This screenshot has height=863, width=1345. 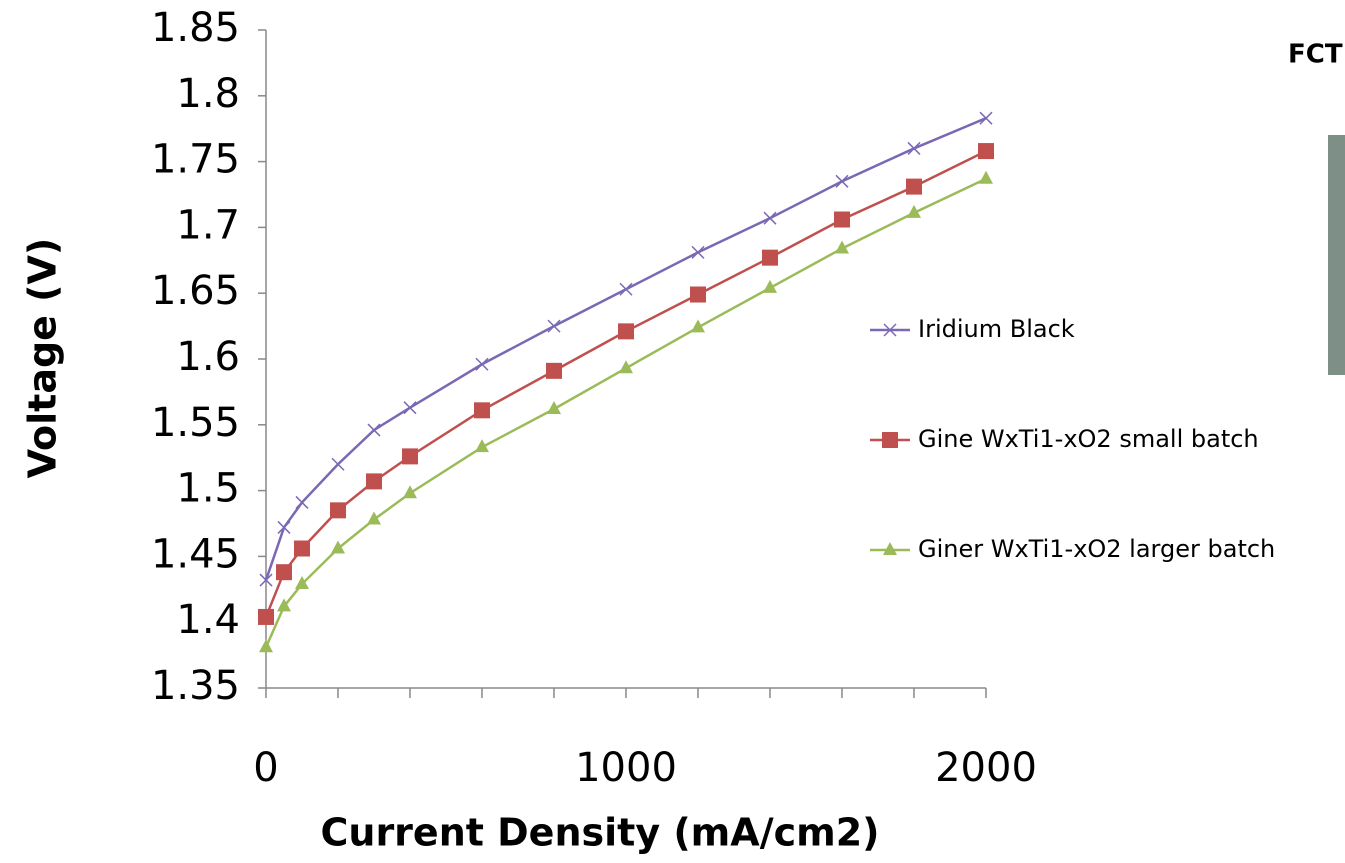 What do you see at coordinates (195, 423) in the screenshot?
I see `y-tick-label: 1.55` at bounding box center [195, 423].